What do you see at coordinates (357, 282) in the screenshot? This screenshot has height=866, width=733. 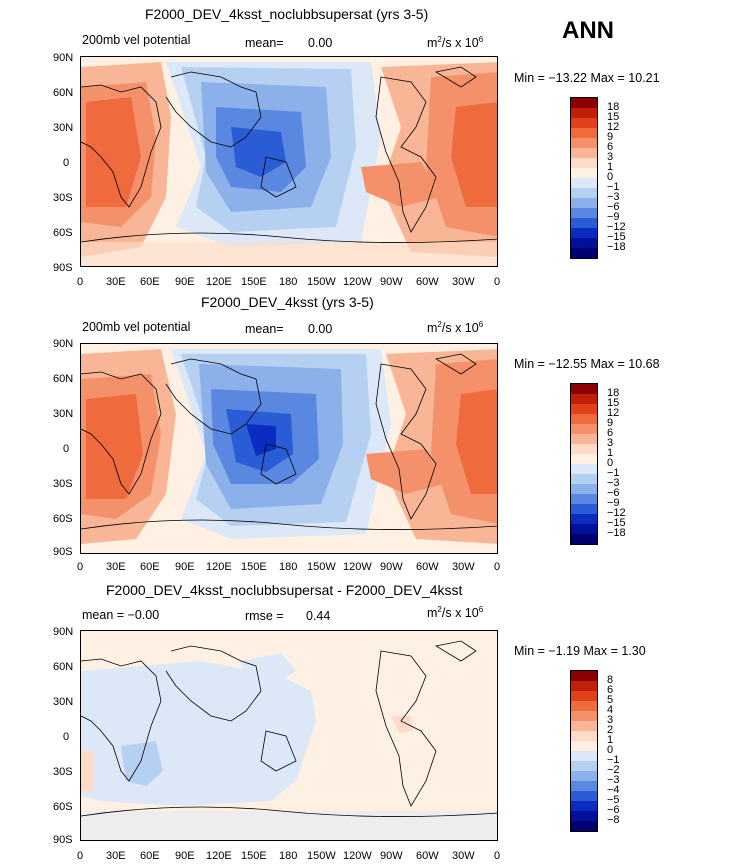 I see `lon-tick: 120W` at bounding box center [357, 282].